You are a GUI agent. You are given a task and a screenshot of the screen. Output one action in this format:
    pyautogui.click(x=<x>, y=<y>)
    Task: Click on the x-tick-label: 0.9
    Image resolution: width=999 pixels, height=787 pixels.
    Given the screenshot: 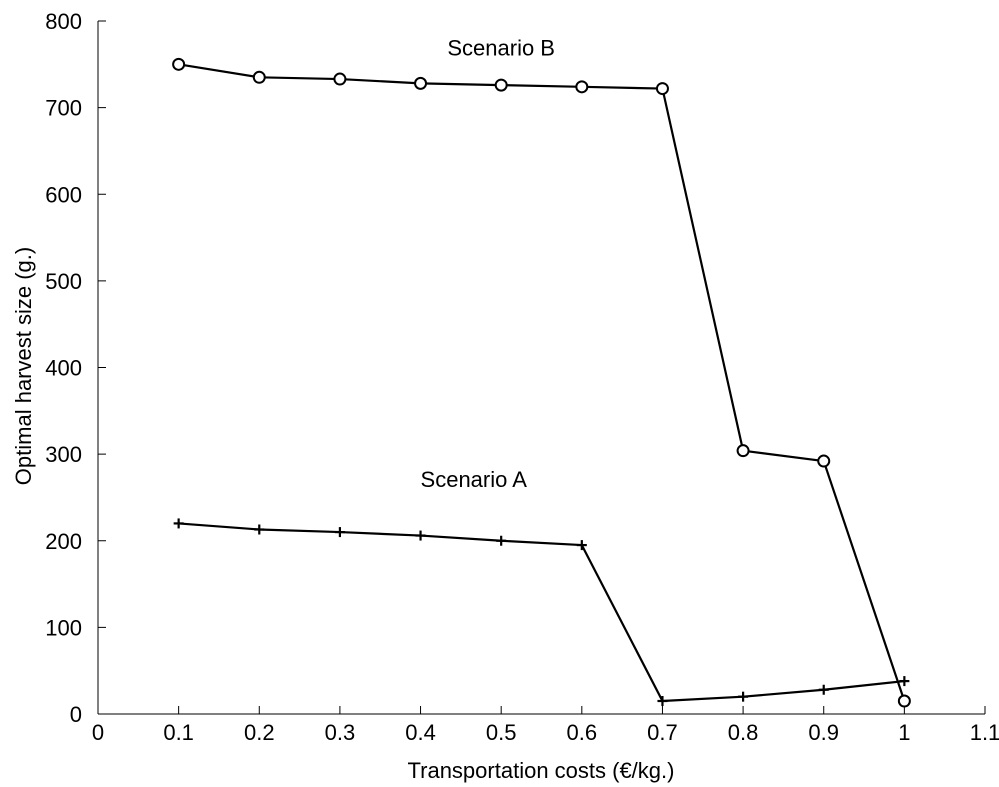 What is the action you would take?
    pyautogui.click(x=823, y=732)
    